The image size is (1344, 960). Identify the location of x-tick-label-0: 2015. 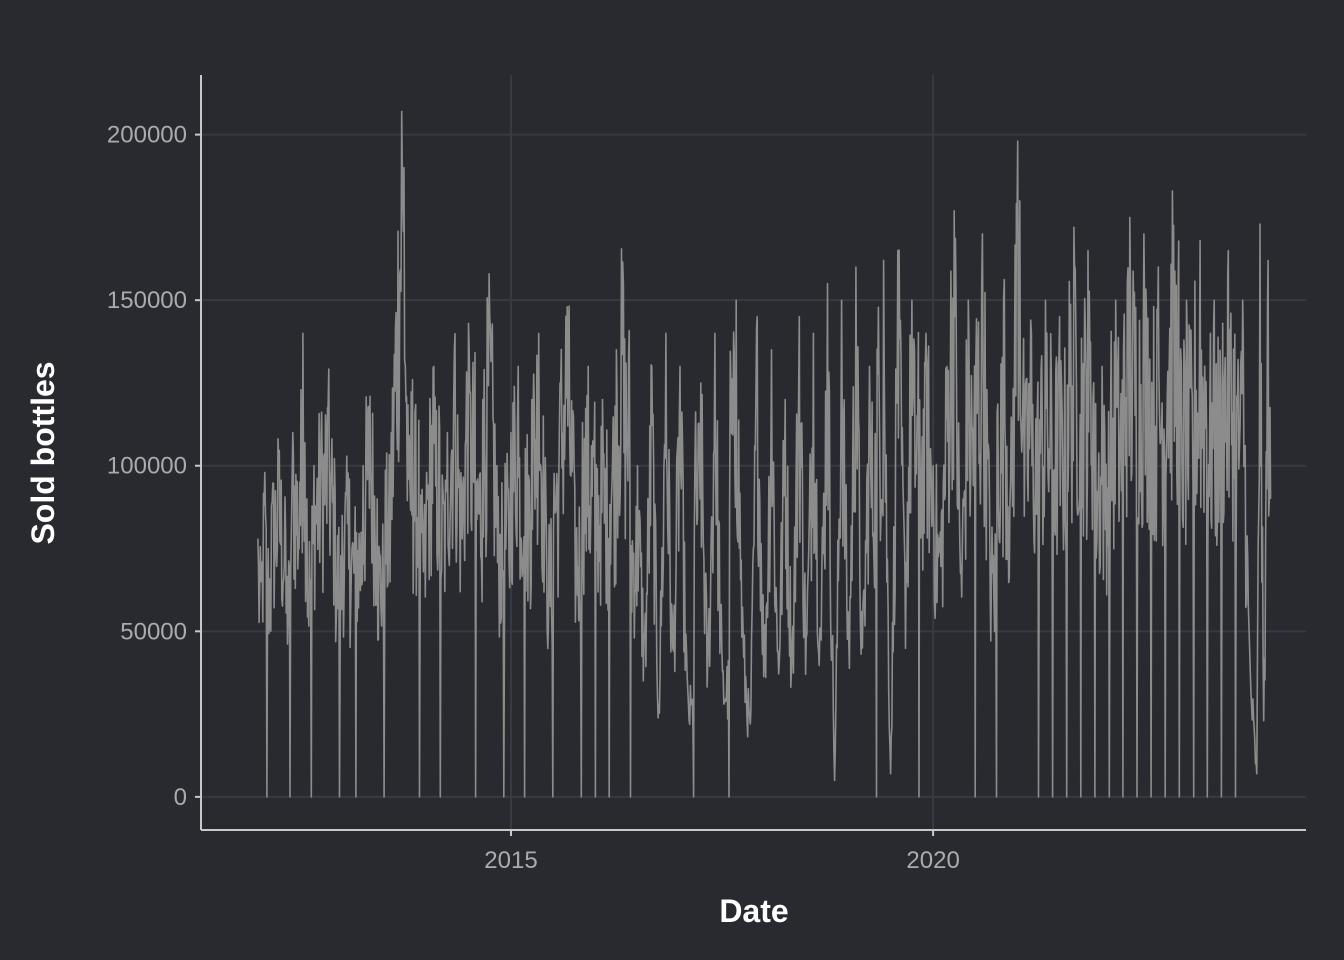
(510, 860).